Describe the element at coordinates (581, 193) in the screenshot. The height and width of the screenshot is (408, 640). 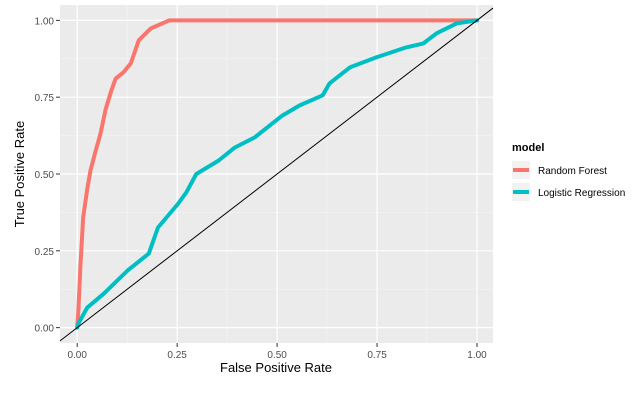
I see `legend-label: Logistic Regression` at that location.